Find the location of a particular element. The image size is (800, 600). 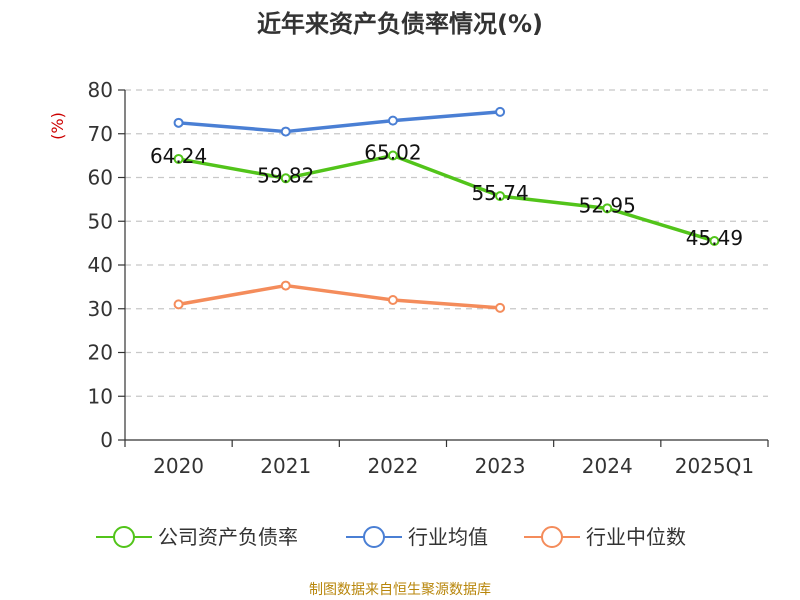

data-label: 55.74 is located at coordinates (499, 193).